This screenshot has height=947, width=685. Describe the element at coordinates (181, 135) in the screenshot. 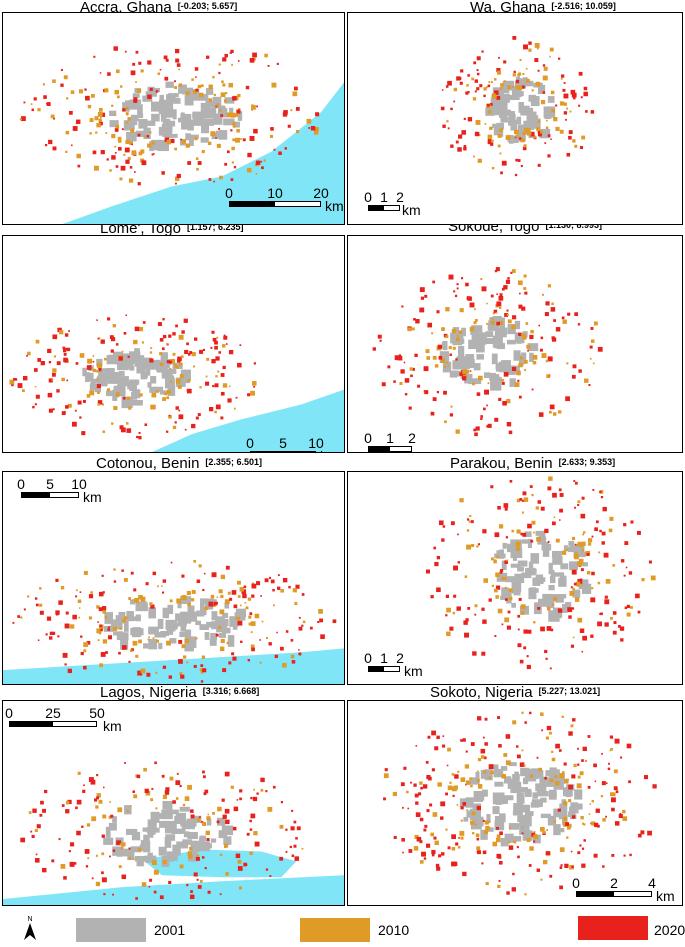

I see `urban-extent-map` at that location.